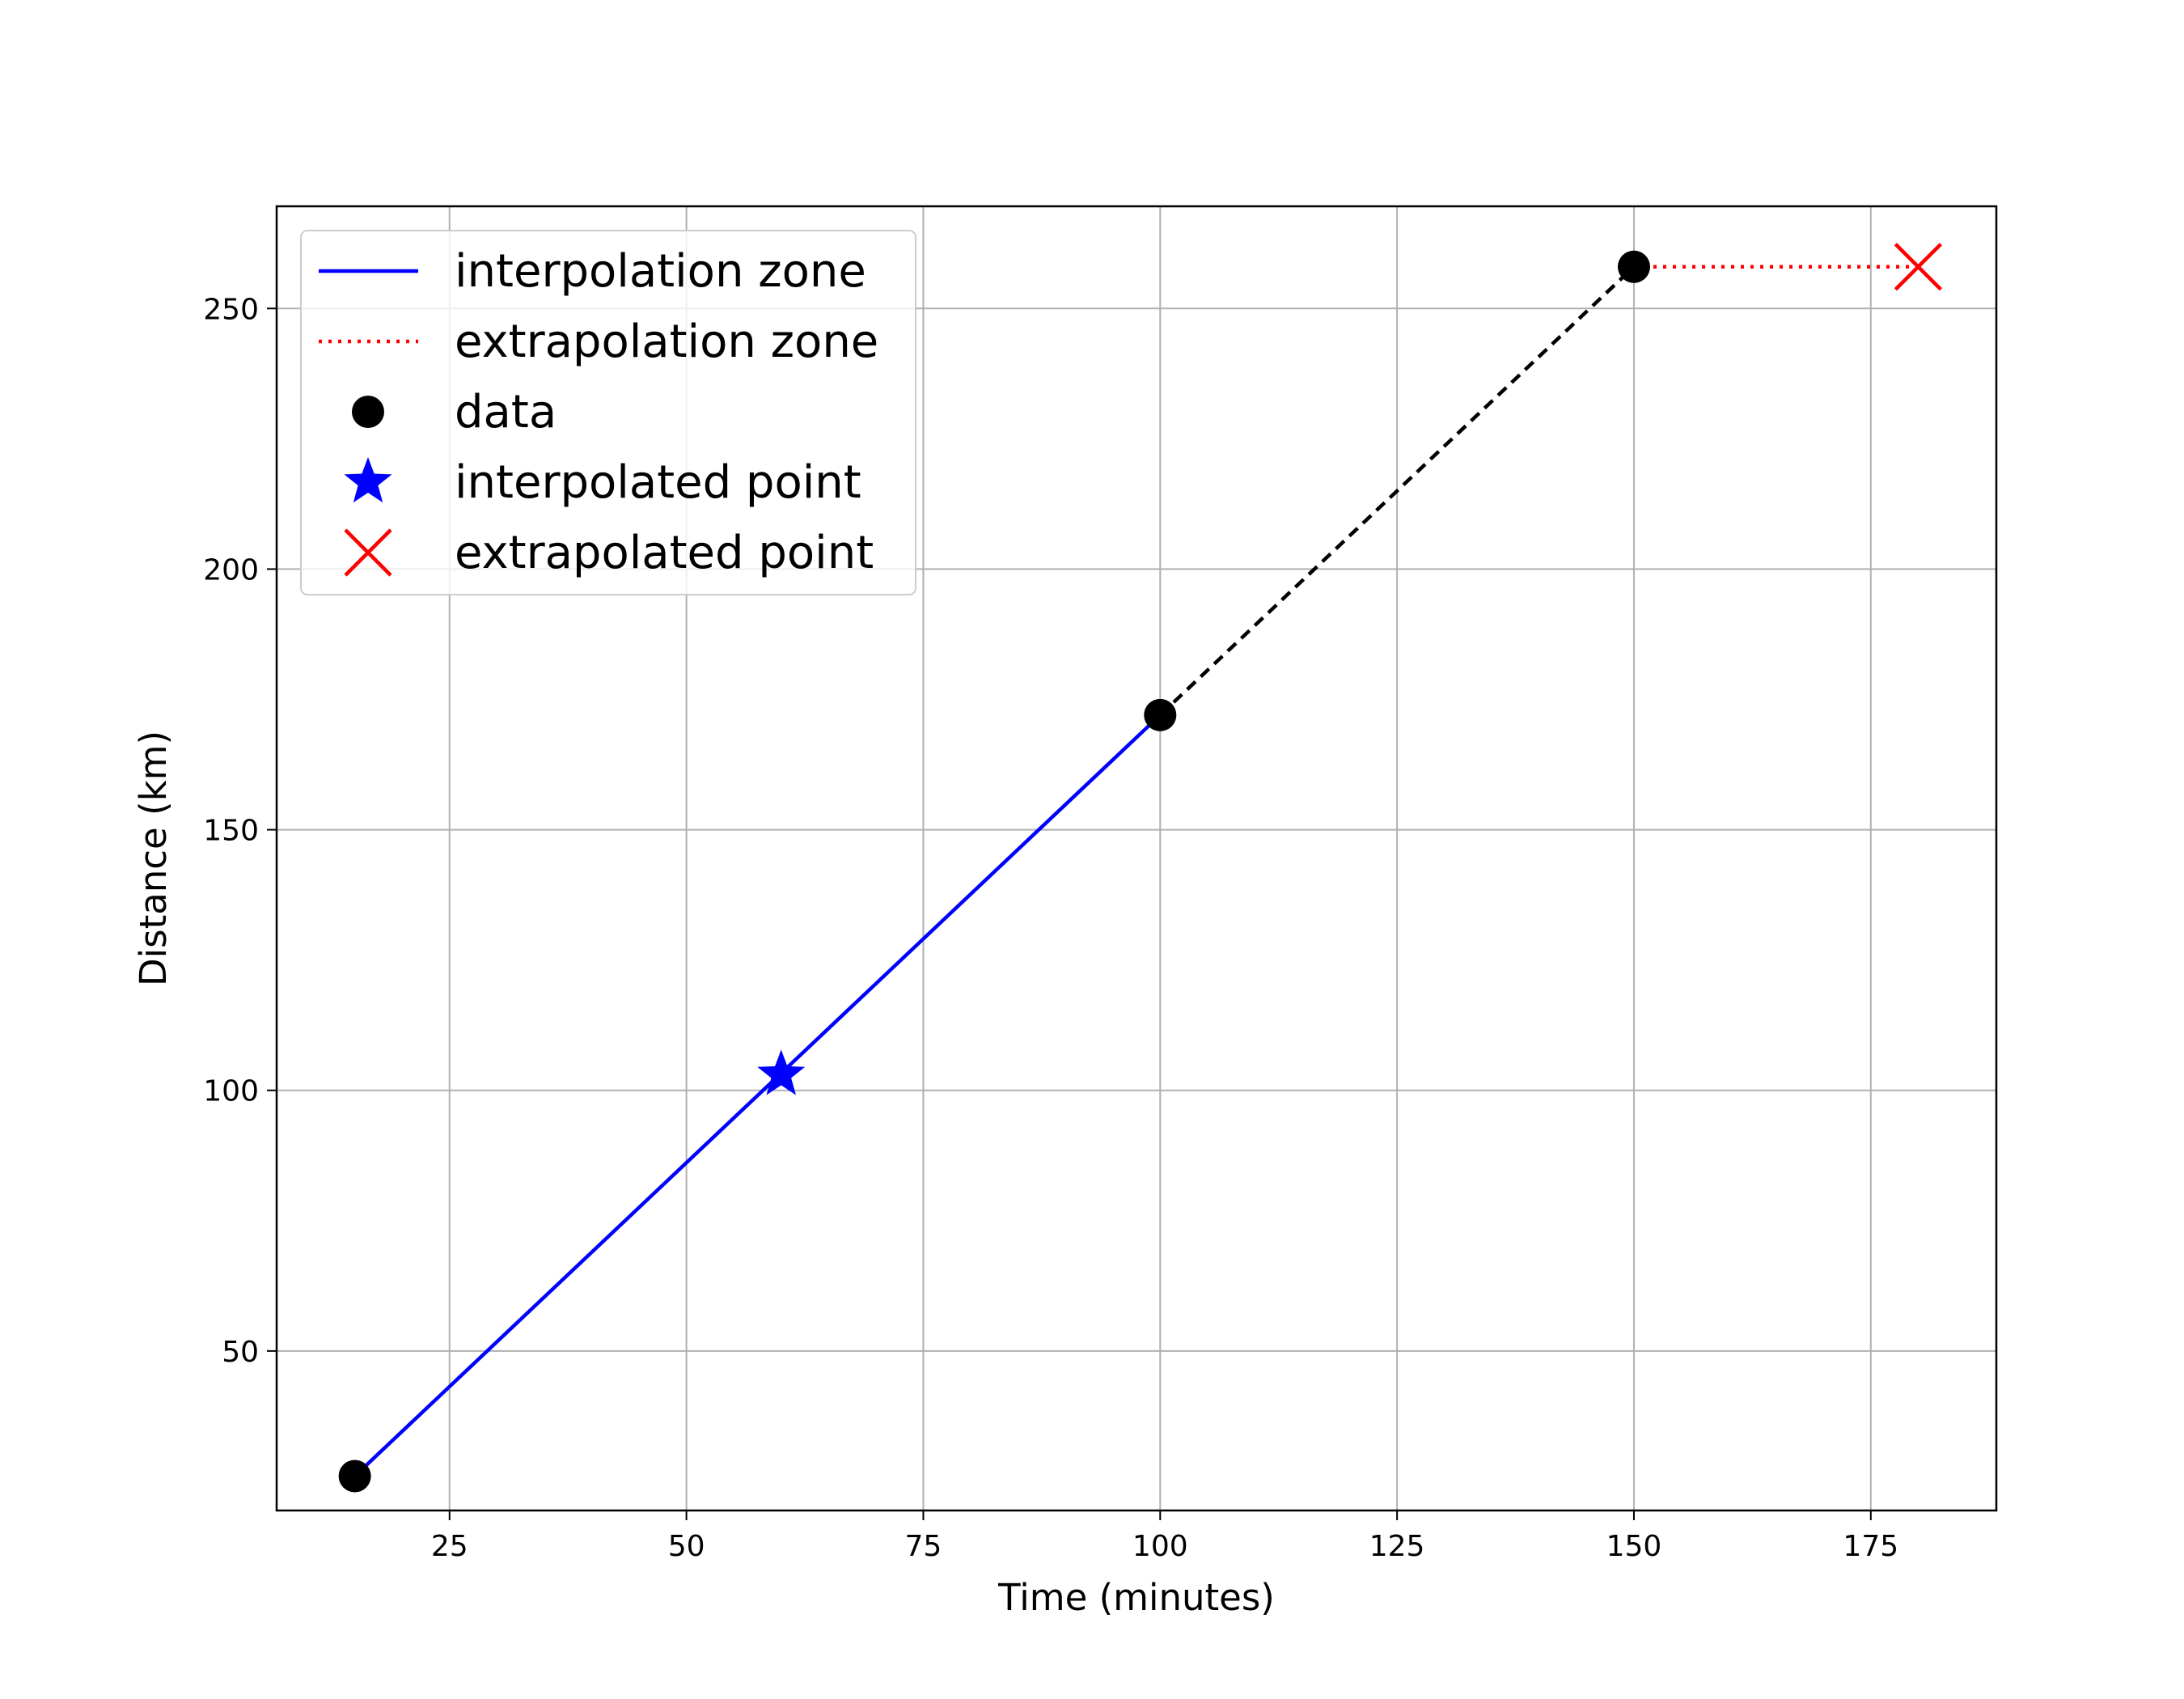  What do you see at coordinates (1160, 1546) in the screenshot?
I see `x-tick-label: 100` at bounding box center [1160, 1546].